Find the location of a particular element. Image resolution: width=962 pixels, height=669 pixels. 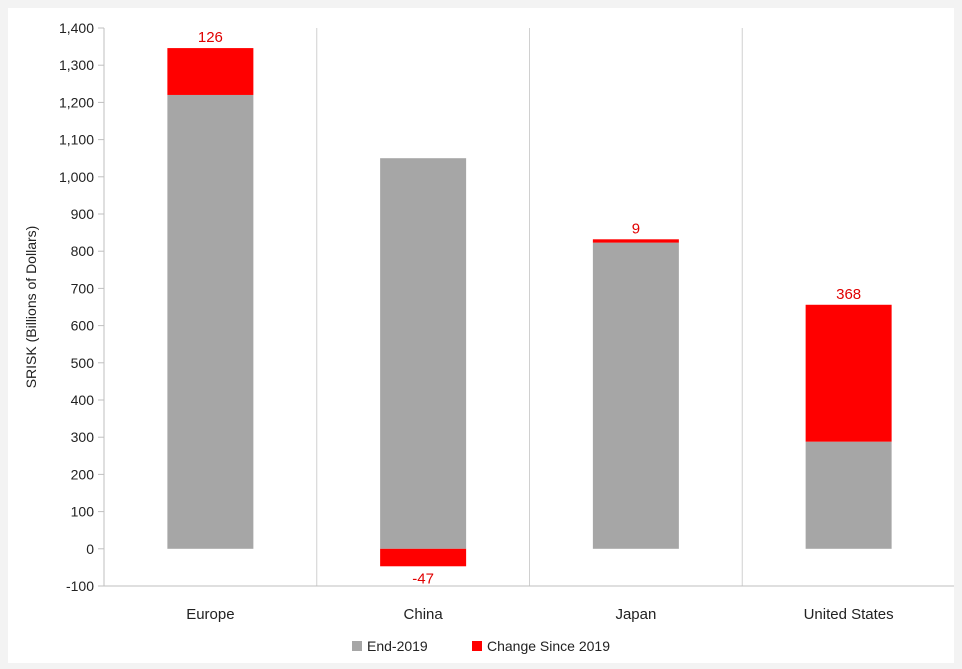

bar-end-2019-united-states is located at coordinates (848, 495).